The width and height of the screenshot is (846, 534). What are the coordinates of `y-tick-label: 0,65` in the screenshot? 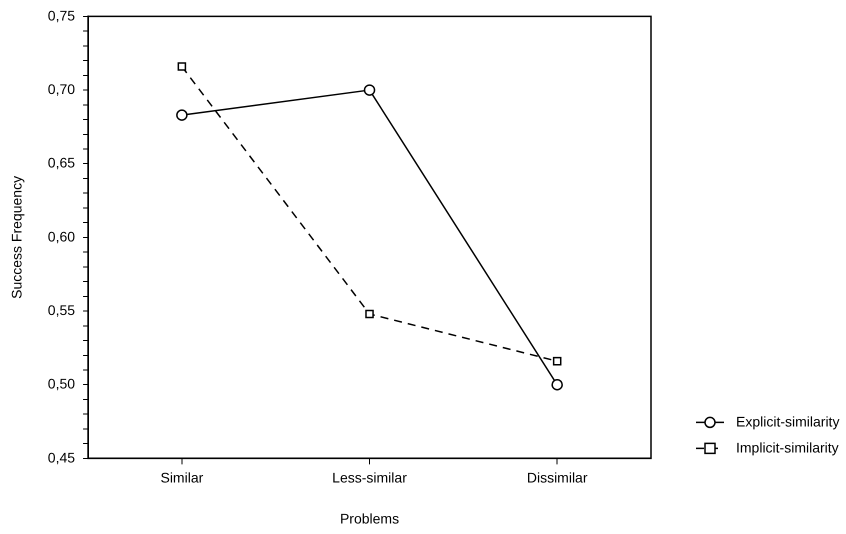 It's located at (62, 162).